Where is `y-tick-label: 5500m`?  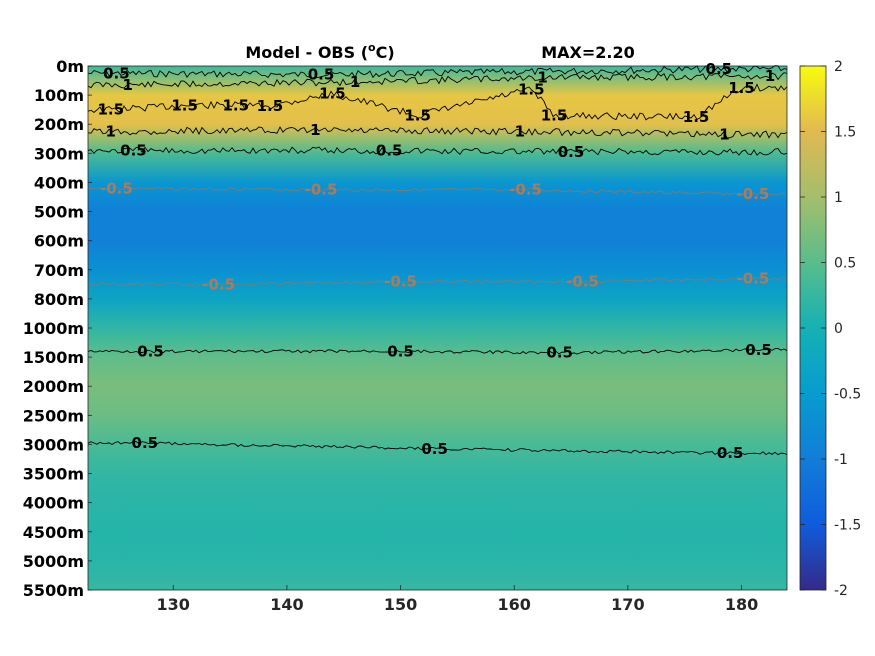 y-tick-label: 5500m is located at coordinates (53, 590).